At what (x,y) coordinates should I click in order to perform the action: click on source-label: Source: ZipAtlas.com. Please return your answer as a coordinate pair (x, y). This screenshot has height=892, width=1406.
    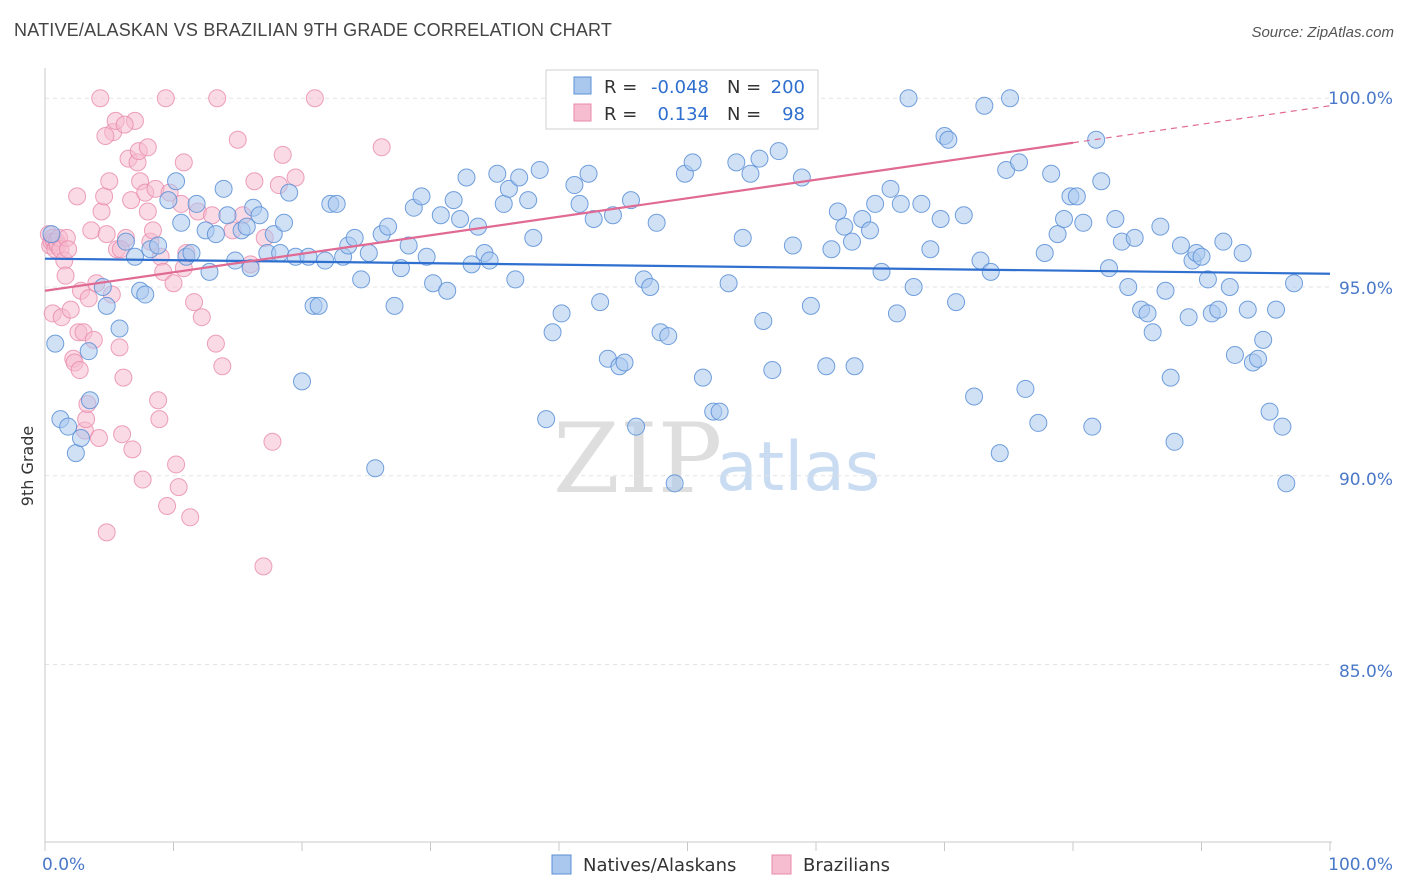
    Looking at the image, I should click on (1322, 32).